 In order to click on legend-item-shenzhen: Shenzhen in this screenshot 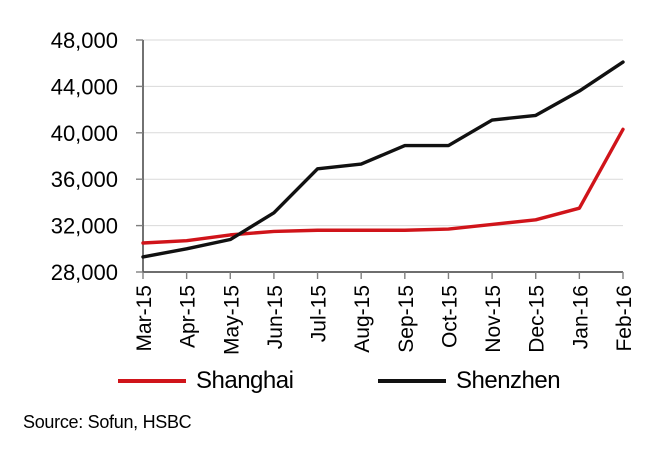, I will do `click(469, 381)`.